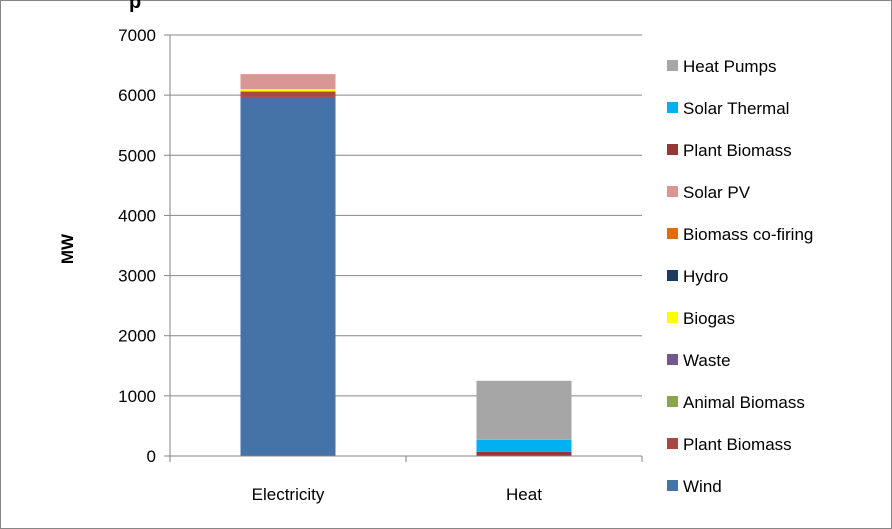  What do you see at coordinates (137, 336) in the screenshot?
I see `y-tick-label: 2000` at bounding box center [137, 336].